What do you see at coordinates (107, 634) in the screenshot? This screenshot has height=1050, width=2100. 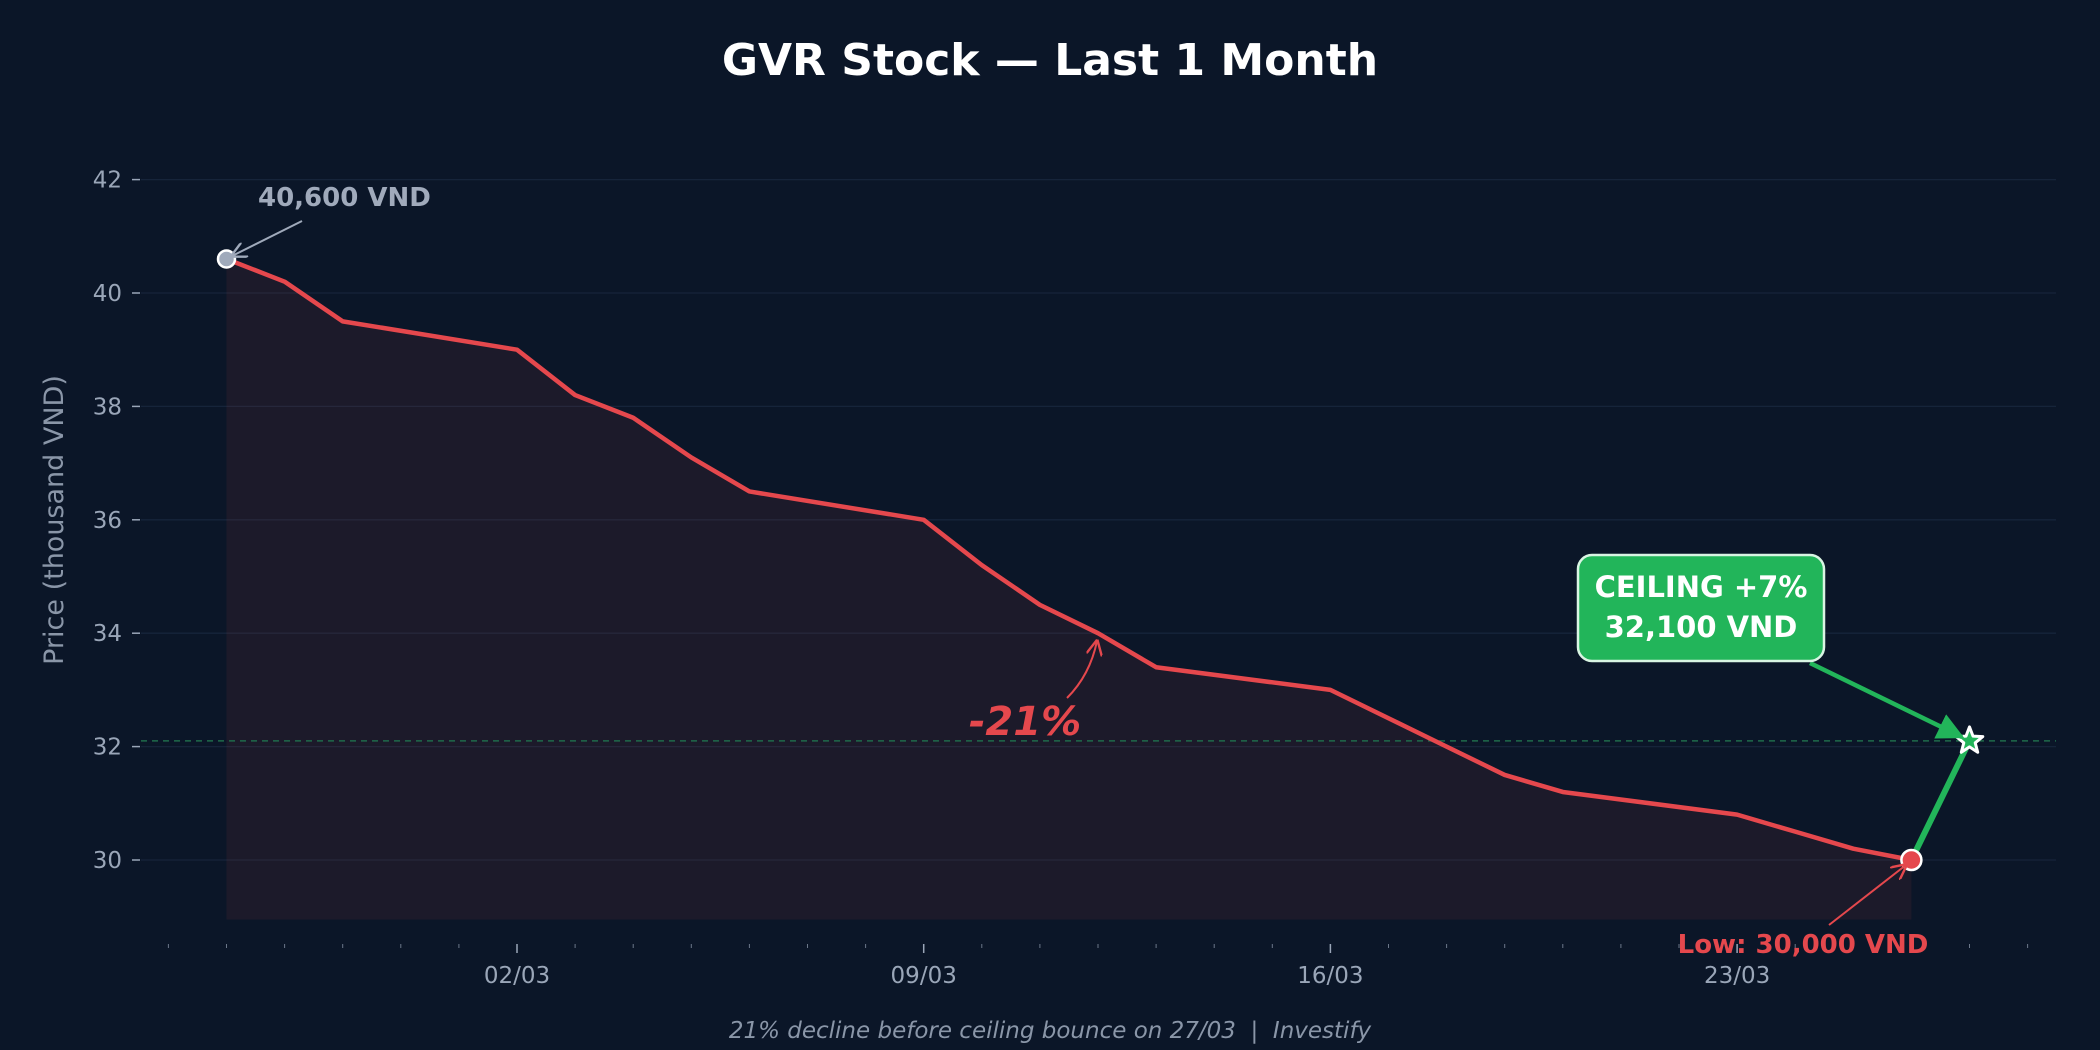 I see `y-tick-label: 34` at bounding box center [107, 634].